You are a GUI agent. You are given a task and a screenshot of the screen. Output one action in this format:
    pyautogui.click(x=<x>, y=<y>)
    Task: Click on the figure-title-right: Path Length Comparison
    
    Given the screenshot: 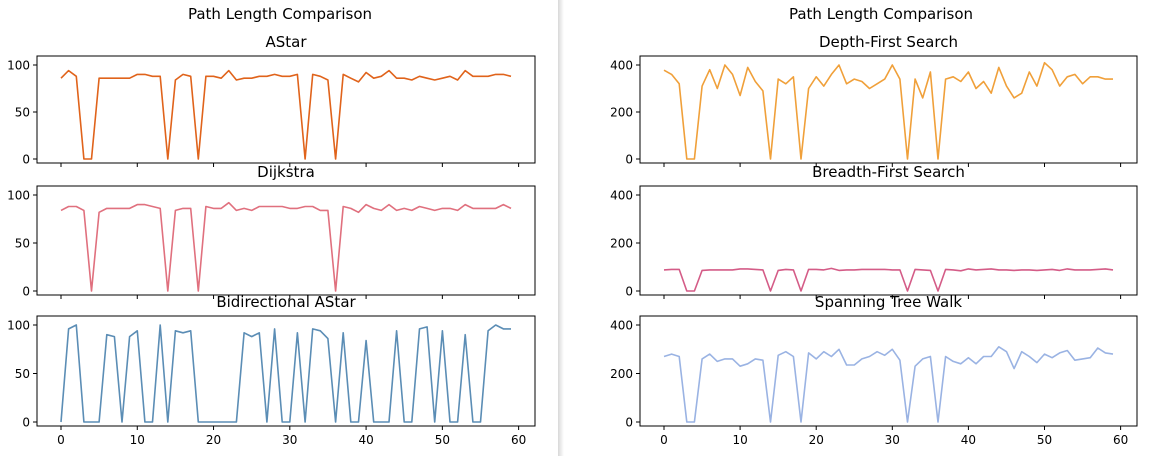 What is the action you would take?
    pyautogui.click(x=881, y=14)
    